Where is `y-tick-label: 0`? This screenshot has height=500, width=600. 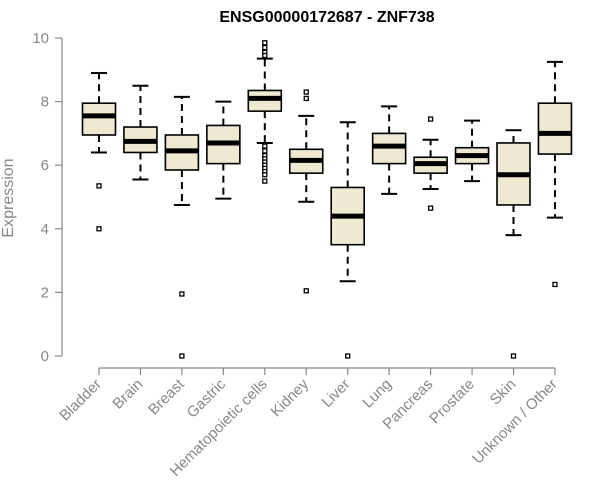
y-tick-label: 0 is located at coordinates (45, 356).